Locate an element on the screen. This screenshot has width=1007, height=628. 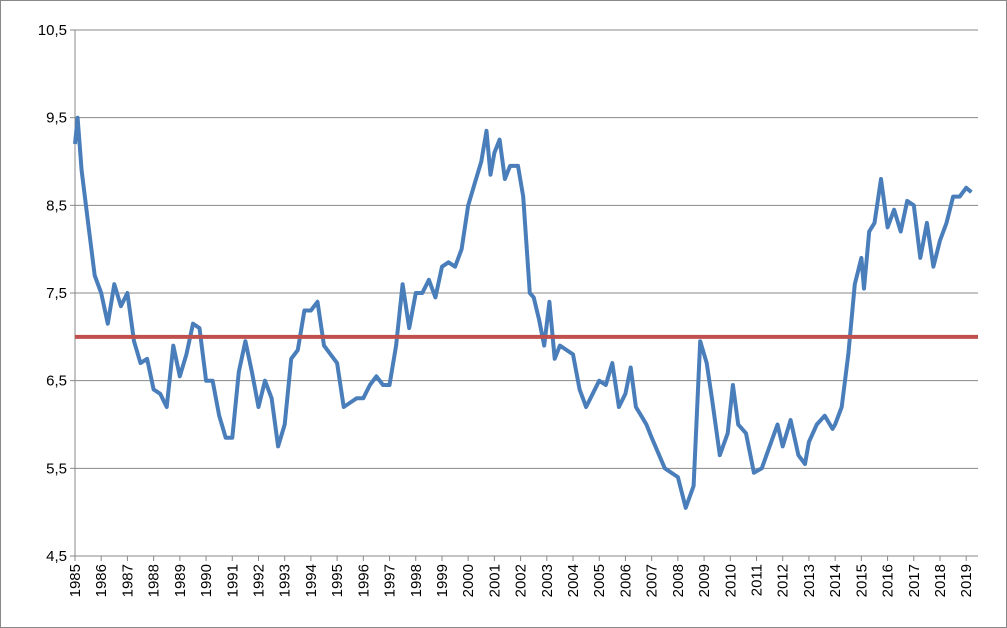
x-tick-label: 2002 is located at coordinates (521, 580).